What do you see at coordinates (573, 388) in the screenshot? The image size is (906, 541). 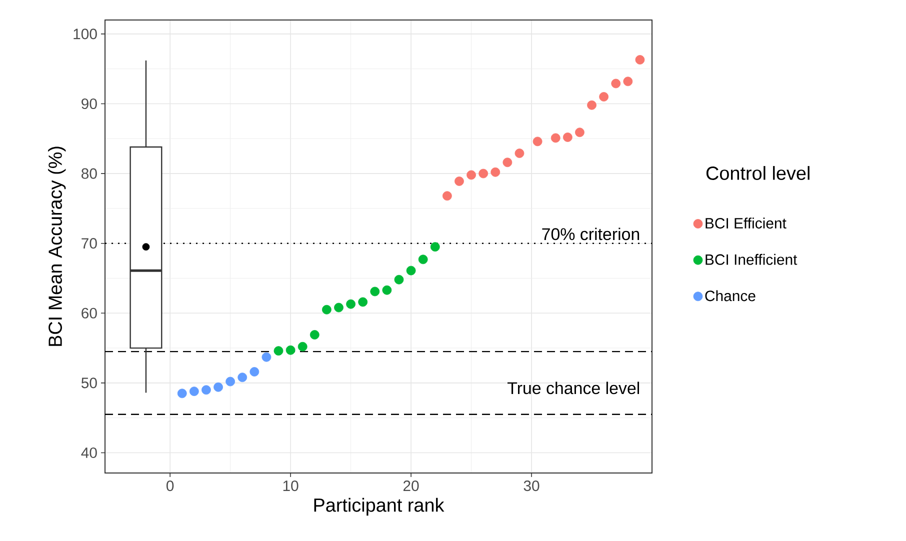 I see `ref-line-label: True chance level` at bounding box center [573, 388].